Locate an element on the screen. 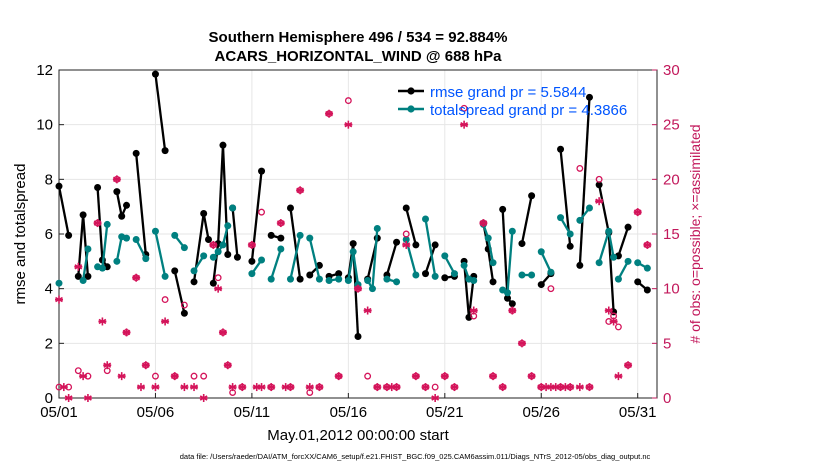 The width and height of the screenshot is (830, 470). x-axis-label: May.01,2012 00:00:00 start is located at coordinates (358, 435).